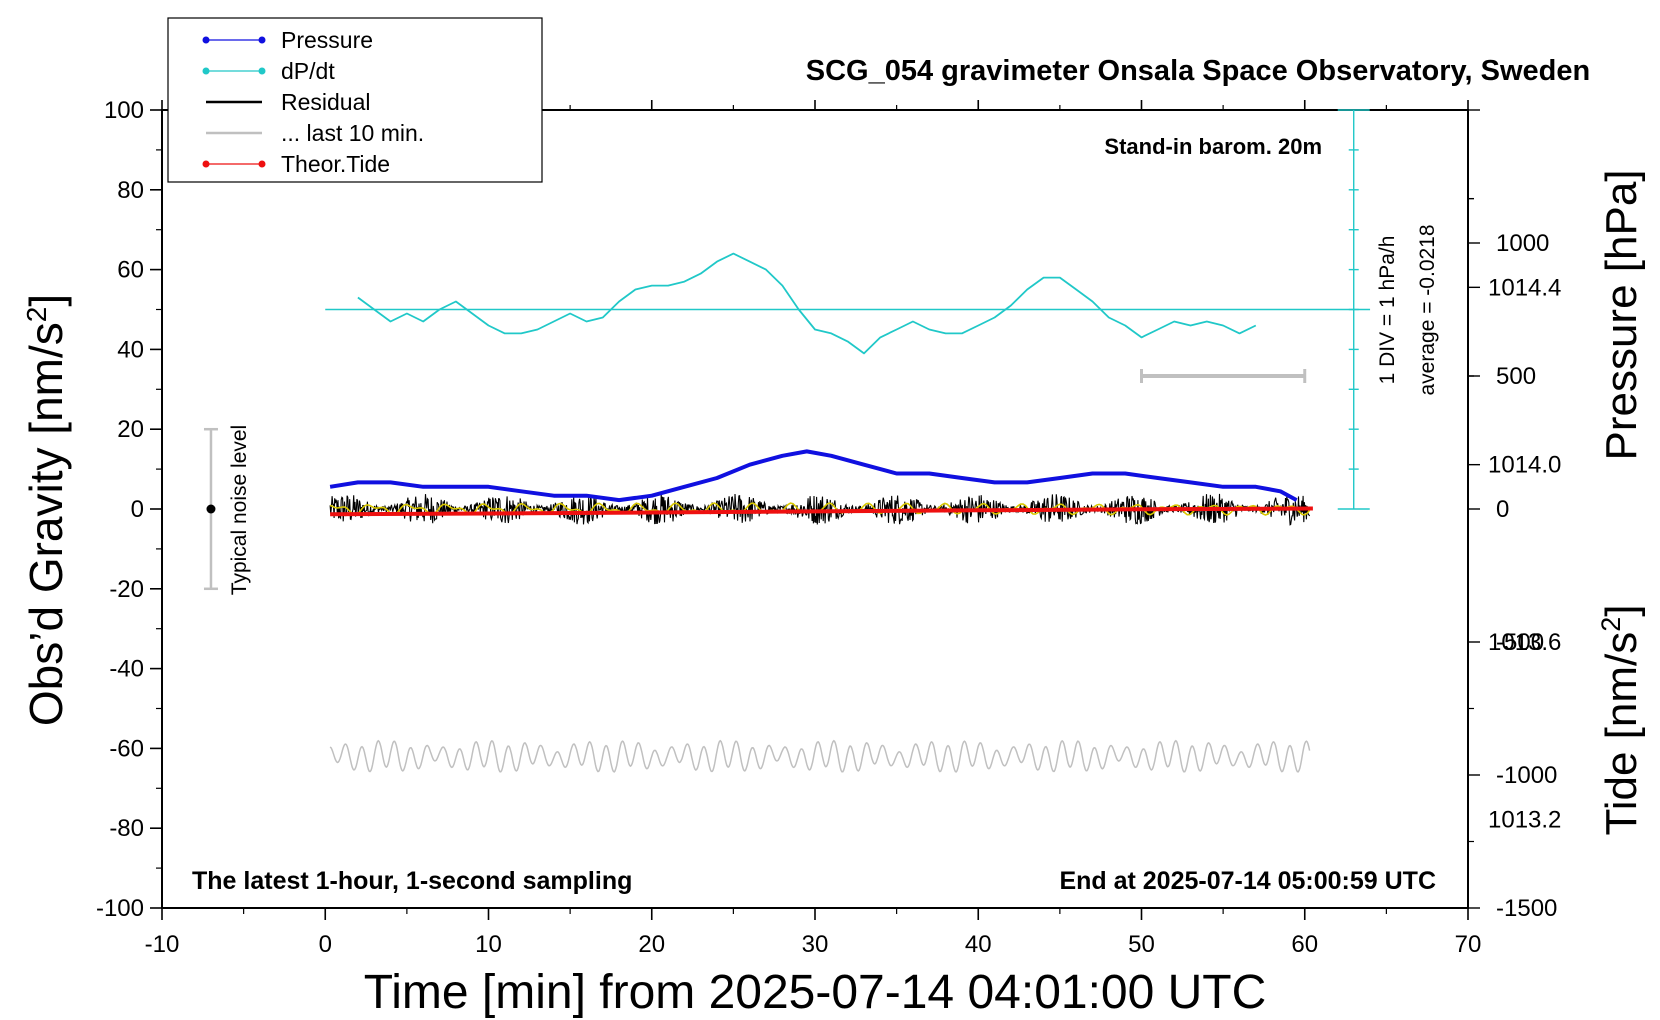 The image size is (1660, 1020). What do you see at coordinates (130, 190) in the screenshot?
I see `left-tick-label: 80` at bounding box center [130, 190].